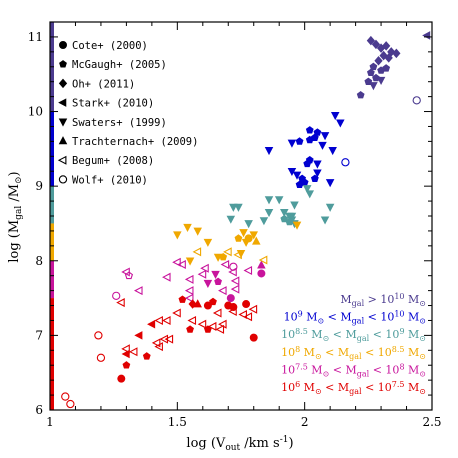  I want to click on mass-bin-label: 108 M⊙ < Mgal < 108.5 M⊙, so click(353, 353).